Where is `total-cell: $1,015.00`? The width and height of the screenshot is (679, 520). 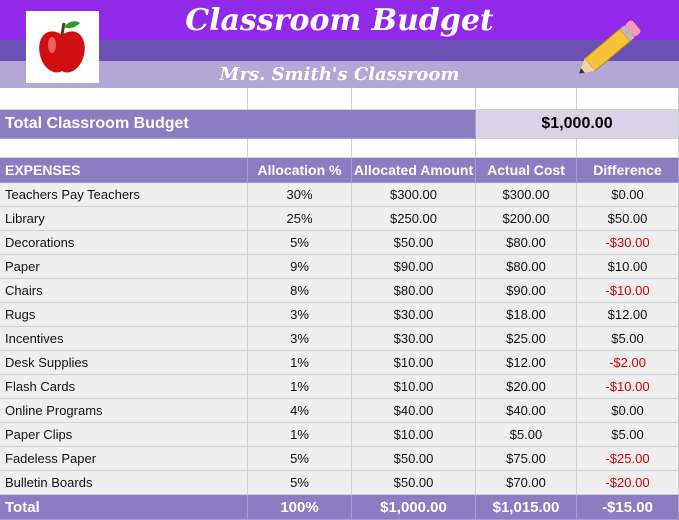
total-cell: $1,015.00 is located at coordinates (526, 507).